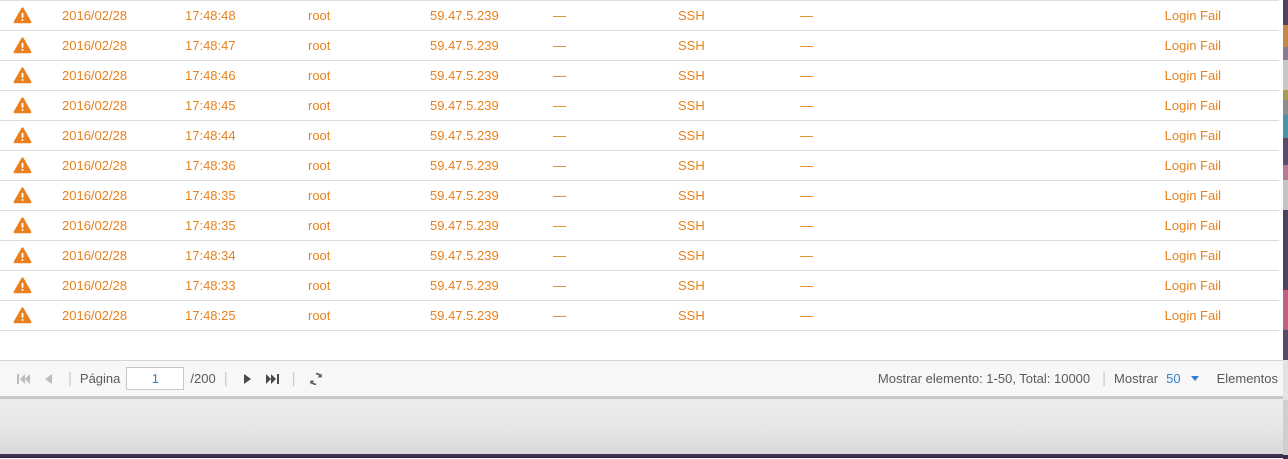 The height and width of the screenshot is (459, 1288). I want to click on row-time: 17:48:36, so click(210, 165).